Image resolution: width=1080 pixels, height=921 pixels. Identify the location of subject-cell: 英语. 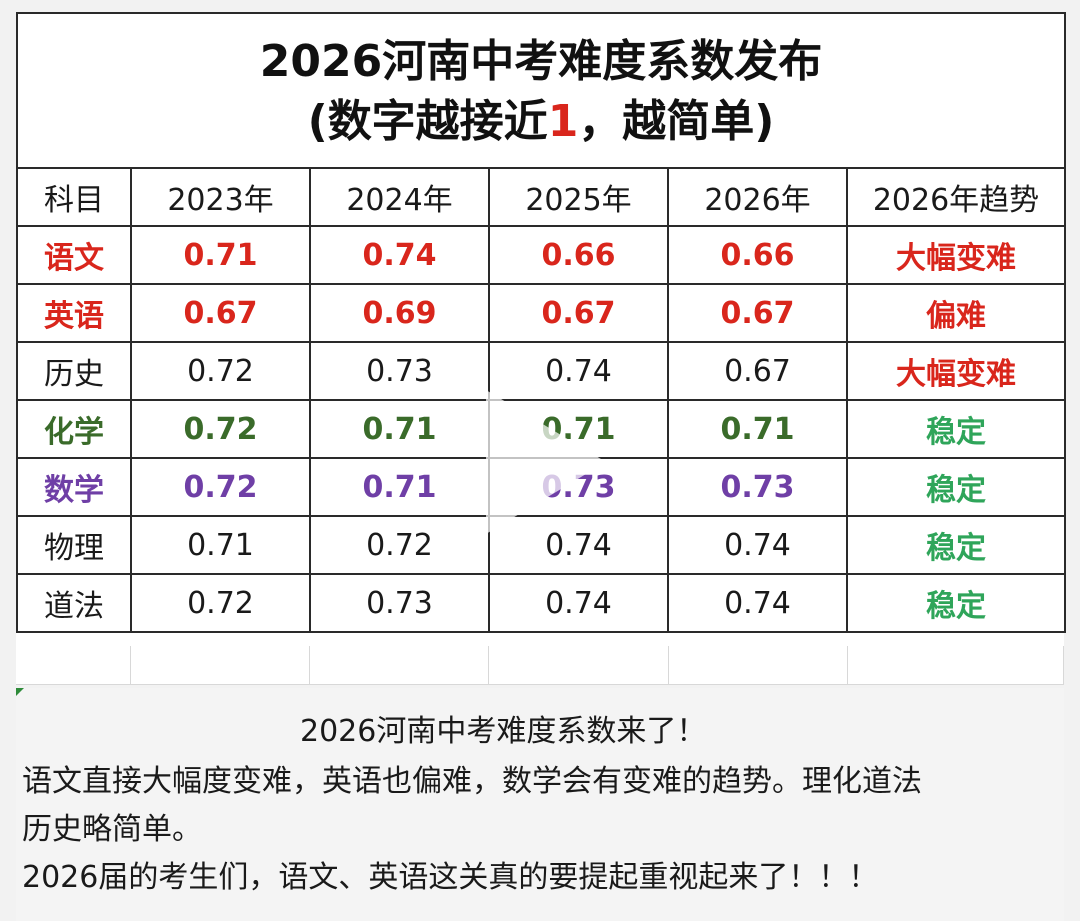
(74, 313).